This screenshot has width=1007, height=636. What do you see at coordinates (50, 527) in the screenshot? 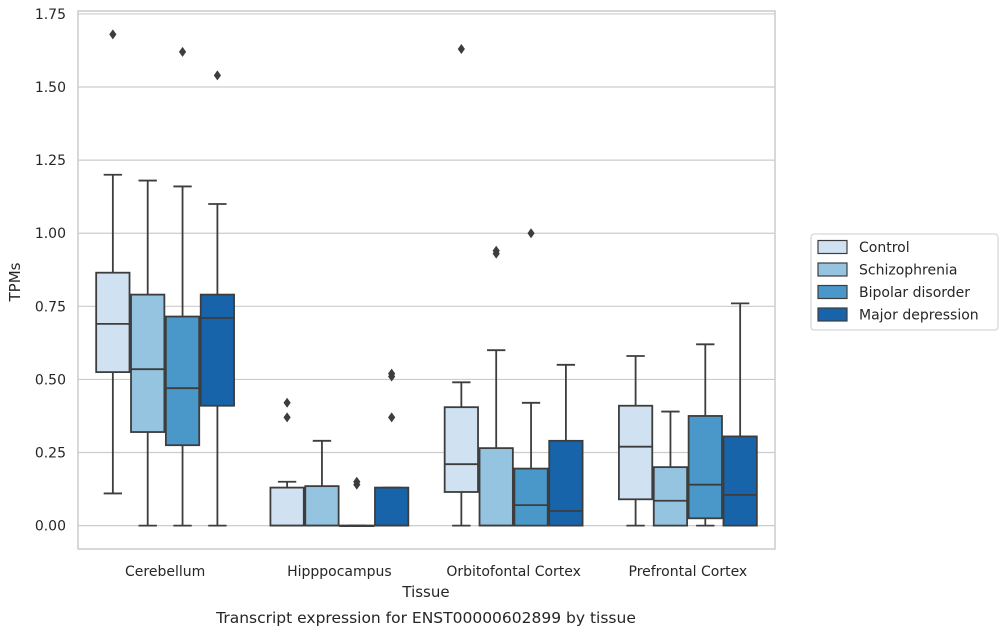
I see `y-tick-label: 0.00` at bounding box center [50, 527].